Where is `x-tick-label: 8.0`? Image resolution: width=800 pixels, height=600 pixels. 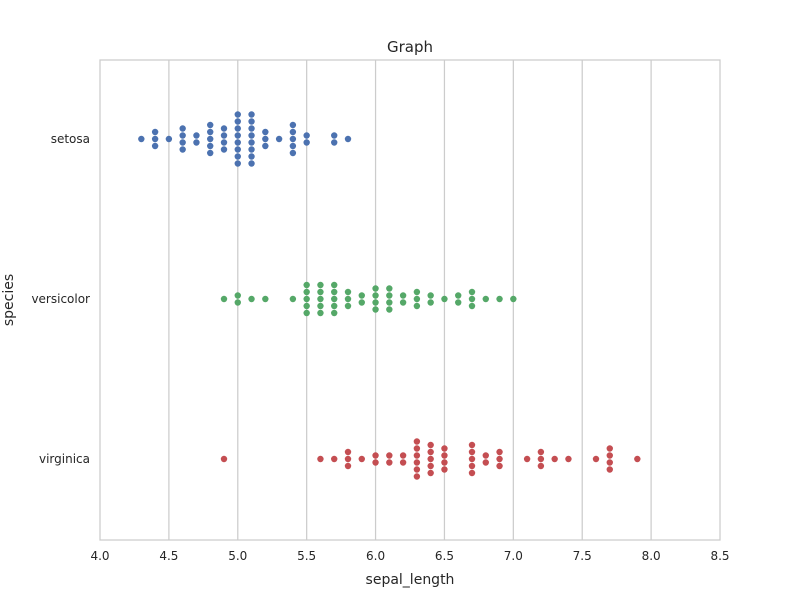 x-tick-label: 8.0 is located at coordinates (651, 556).